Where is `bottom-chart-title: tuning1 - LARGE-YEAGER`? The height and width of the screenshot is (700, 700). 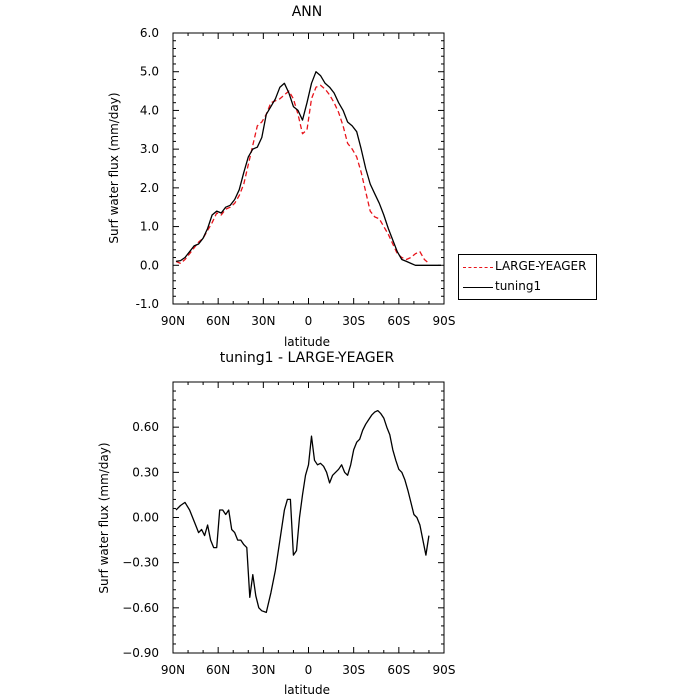 bottom-chart-title: tuning1 - LARGE-YEAGER is located at coordinates (307, 358).